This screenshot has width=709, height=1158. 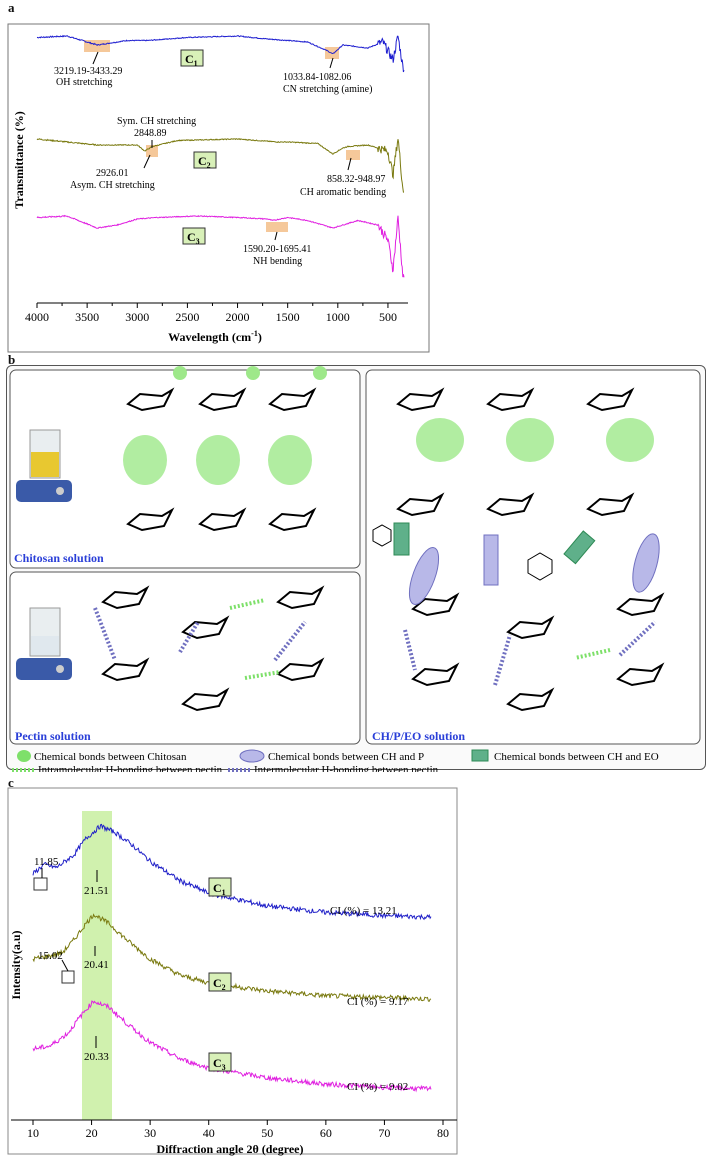 I want to click on c2-asym-value: 2926.01, so click(x=112, y=173).